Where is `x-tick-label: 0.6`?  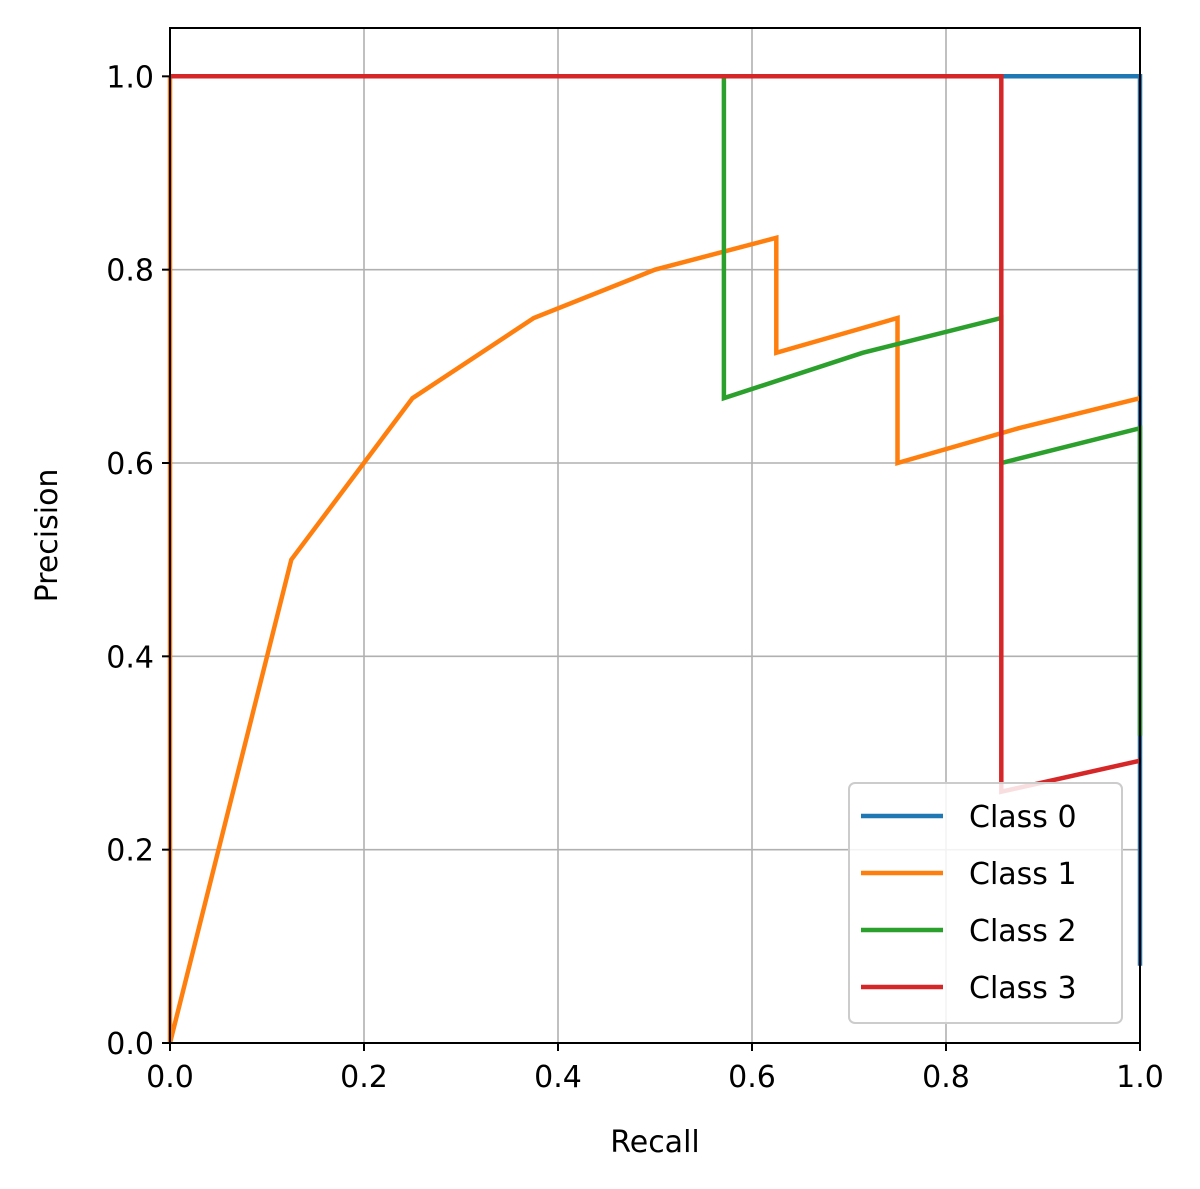 x-tick-label: 0.6 is located at coordinates (752, 1077).